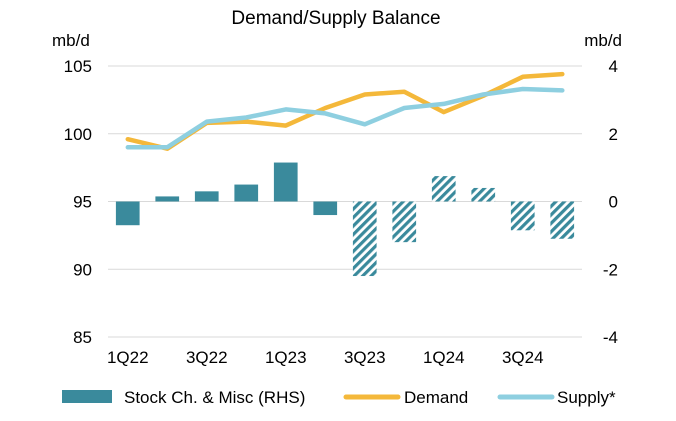 This screenshot has height=421, width=676. Describe the element at coordinates (71, 40) in the screenshot. I see `left-axis-unit: mb/d` at that location.